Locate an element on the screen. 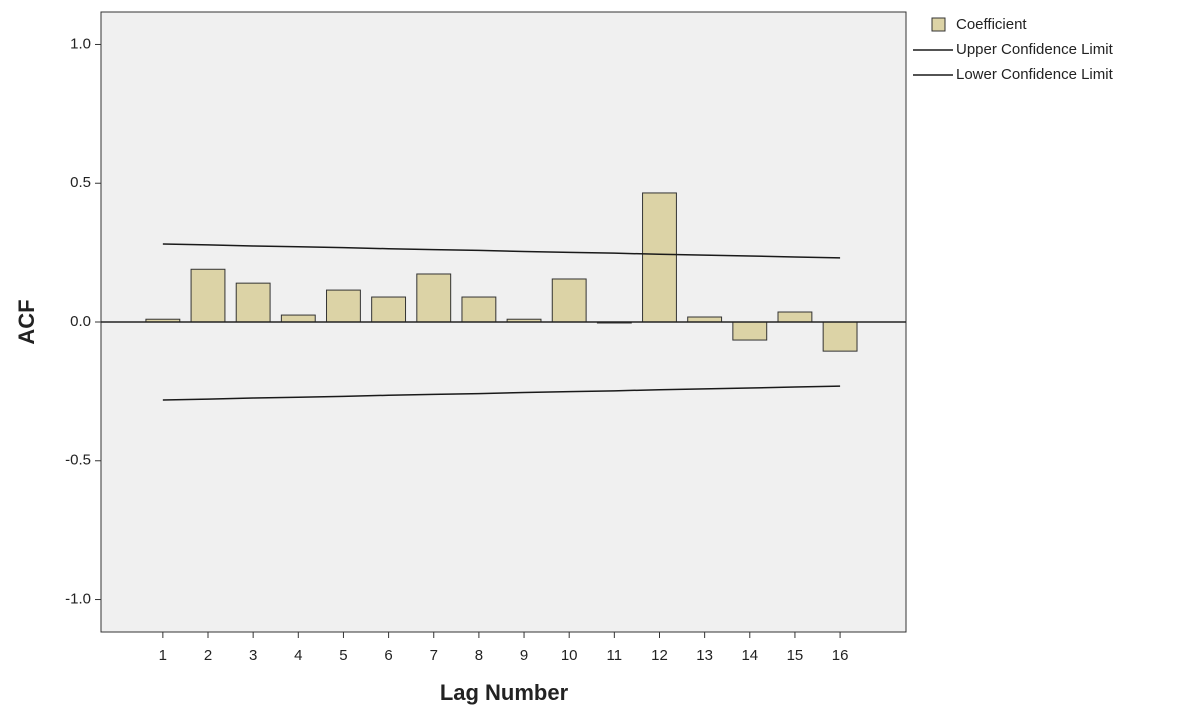  legend-label: Upper Confidence Limit is located at coordinates (1035, 49).